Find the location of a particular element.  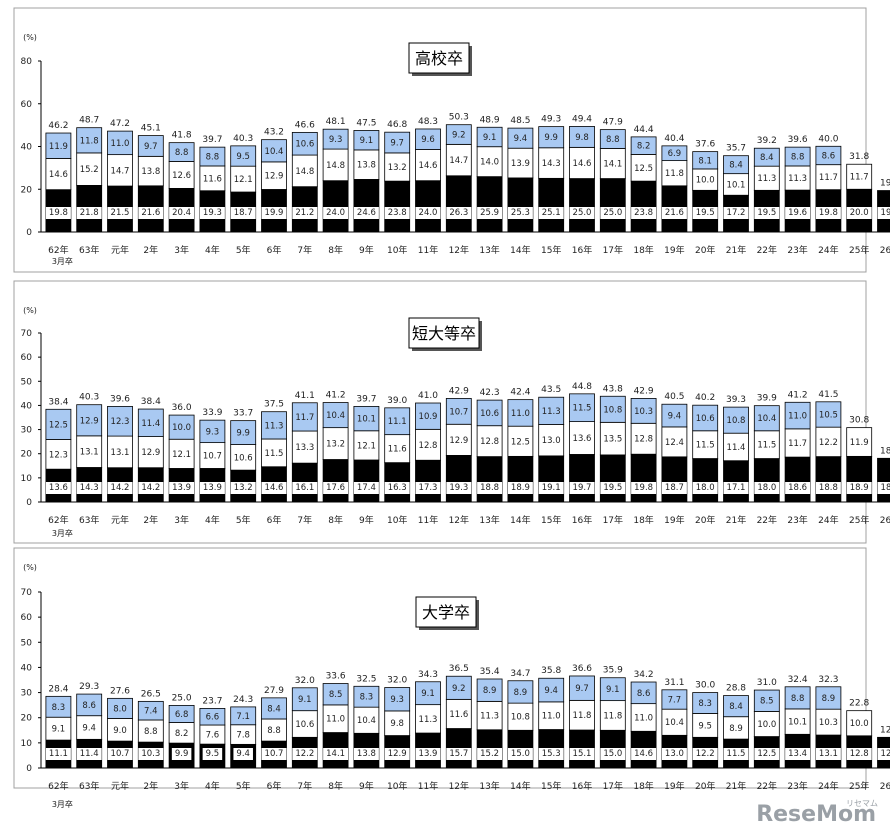

bar-label-year1: 25.3 is located at coordinates (520, 213).